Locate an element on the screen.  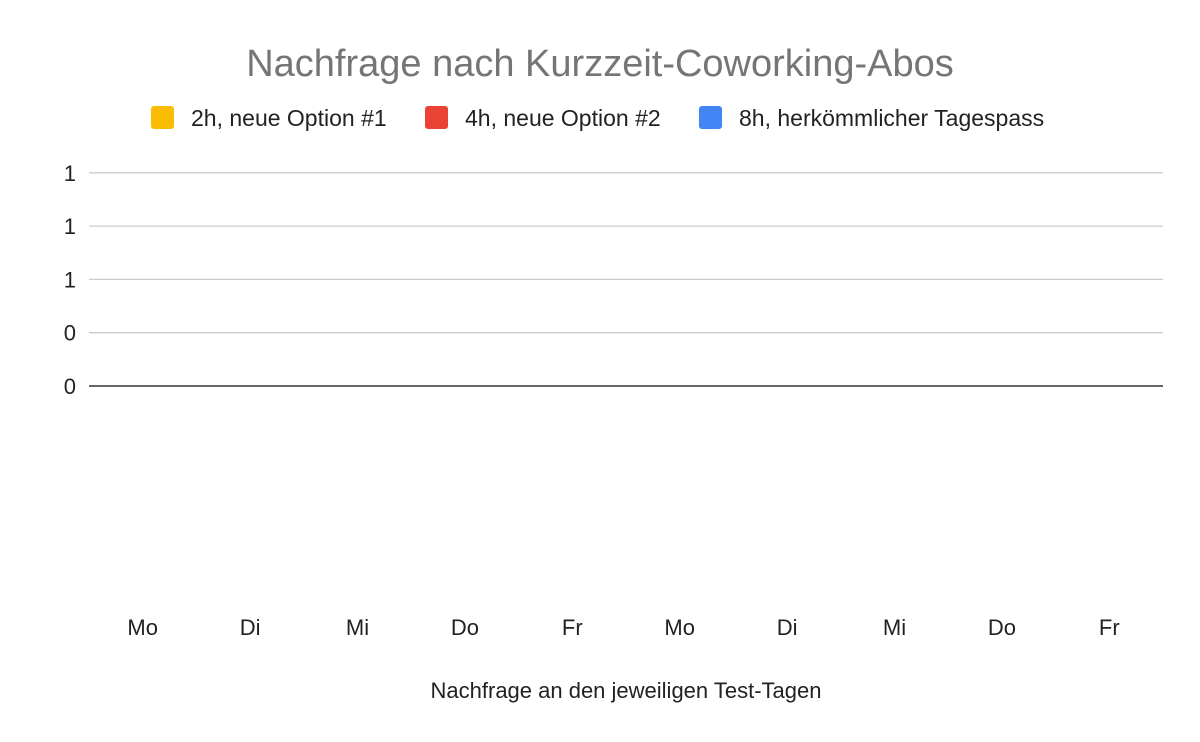
legend-item: 4h, neue Option #2 is located at coordinates (543, 118).